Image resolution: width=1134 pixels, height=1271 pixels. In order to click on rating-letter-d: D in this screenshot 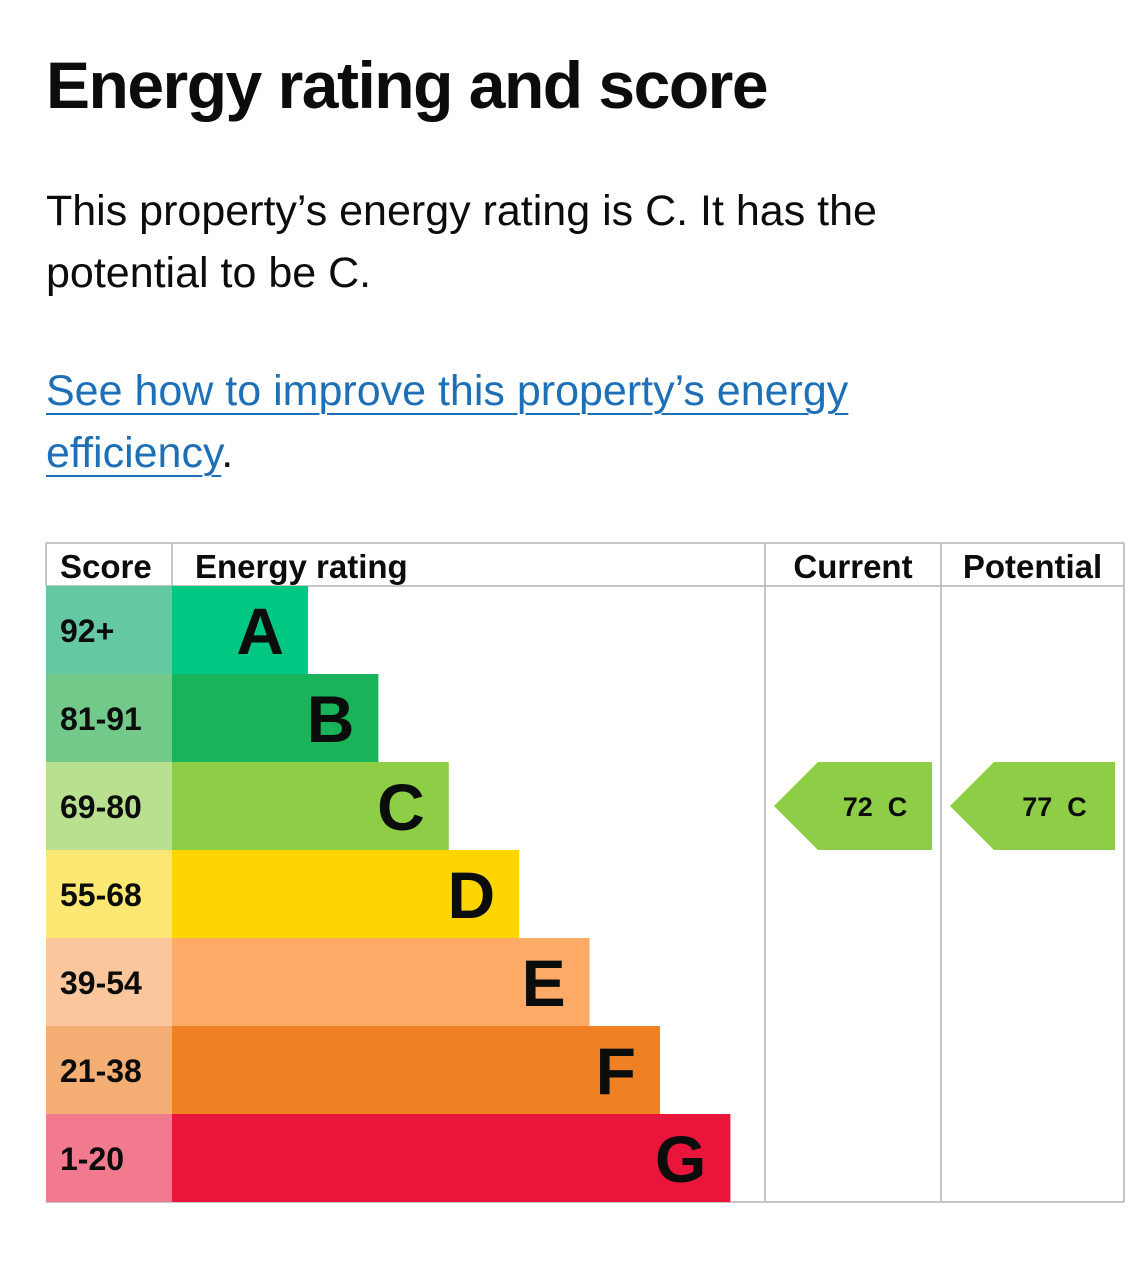, I will do `click(472, 895)`.